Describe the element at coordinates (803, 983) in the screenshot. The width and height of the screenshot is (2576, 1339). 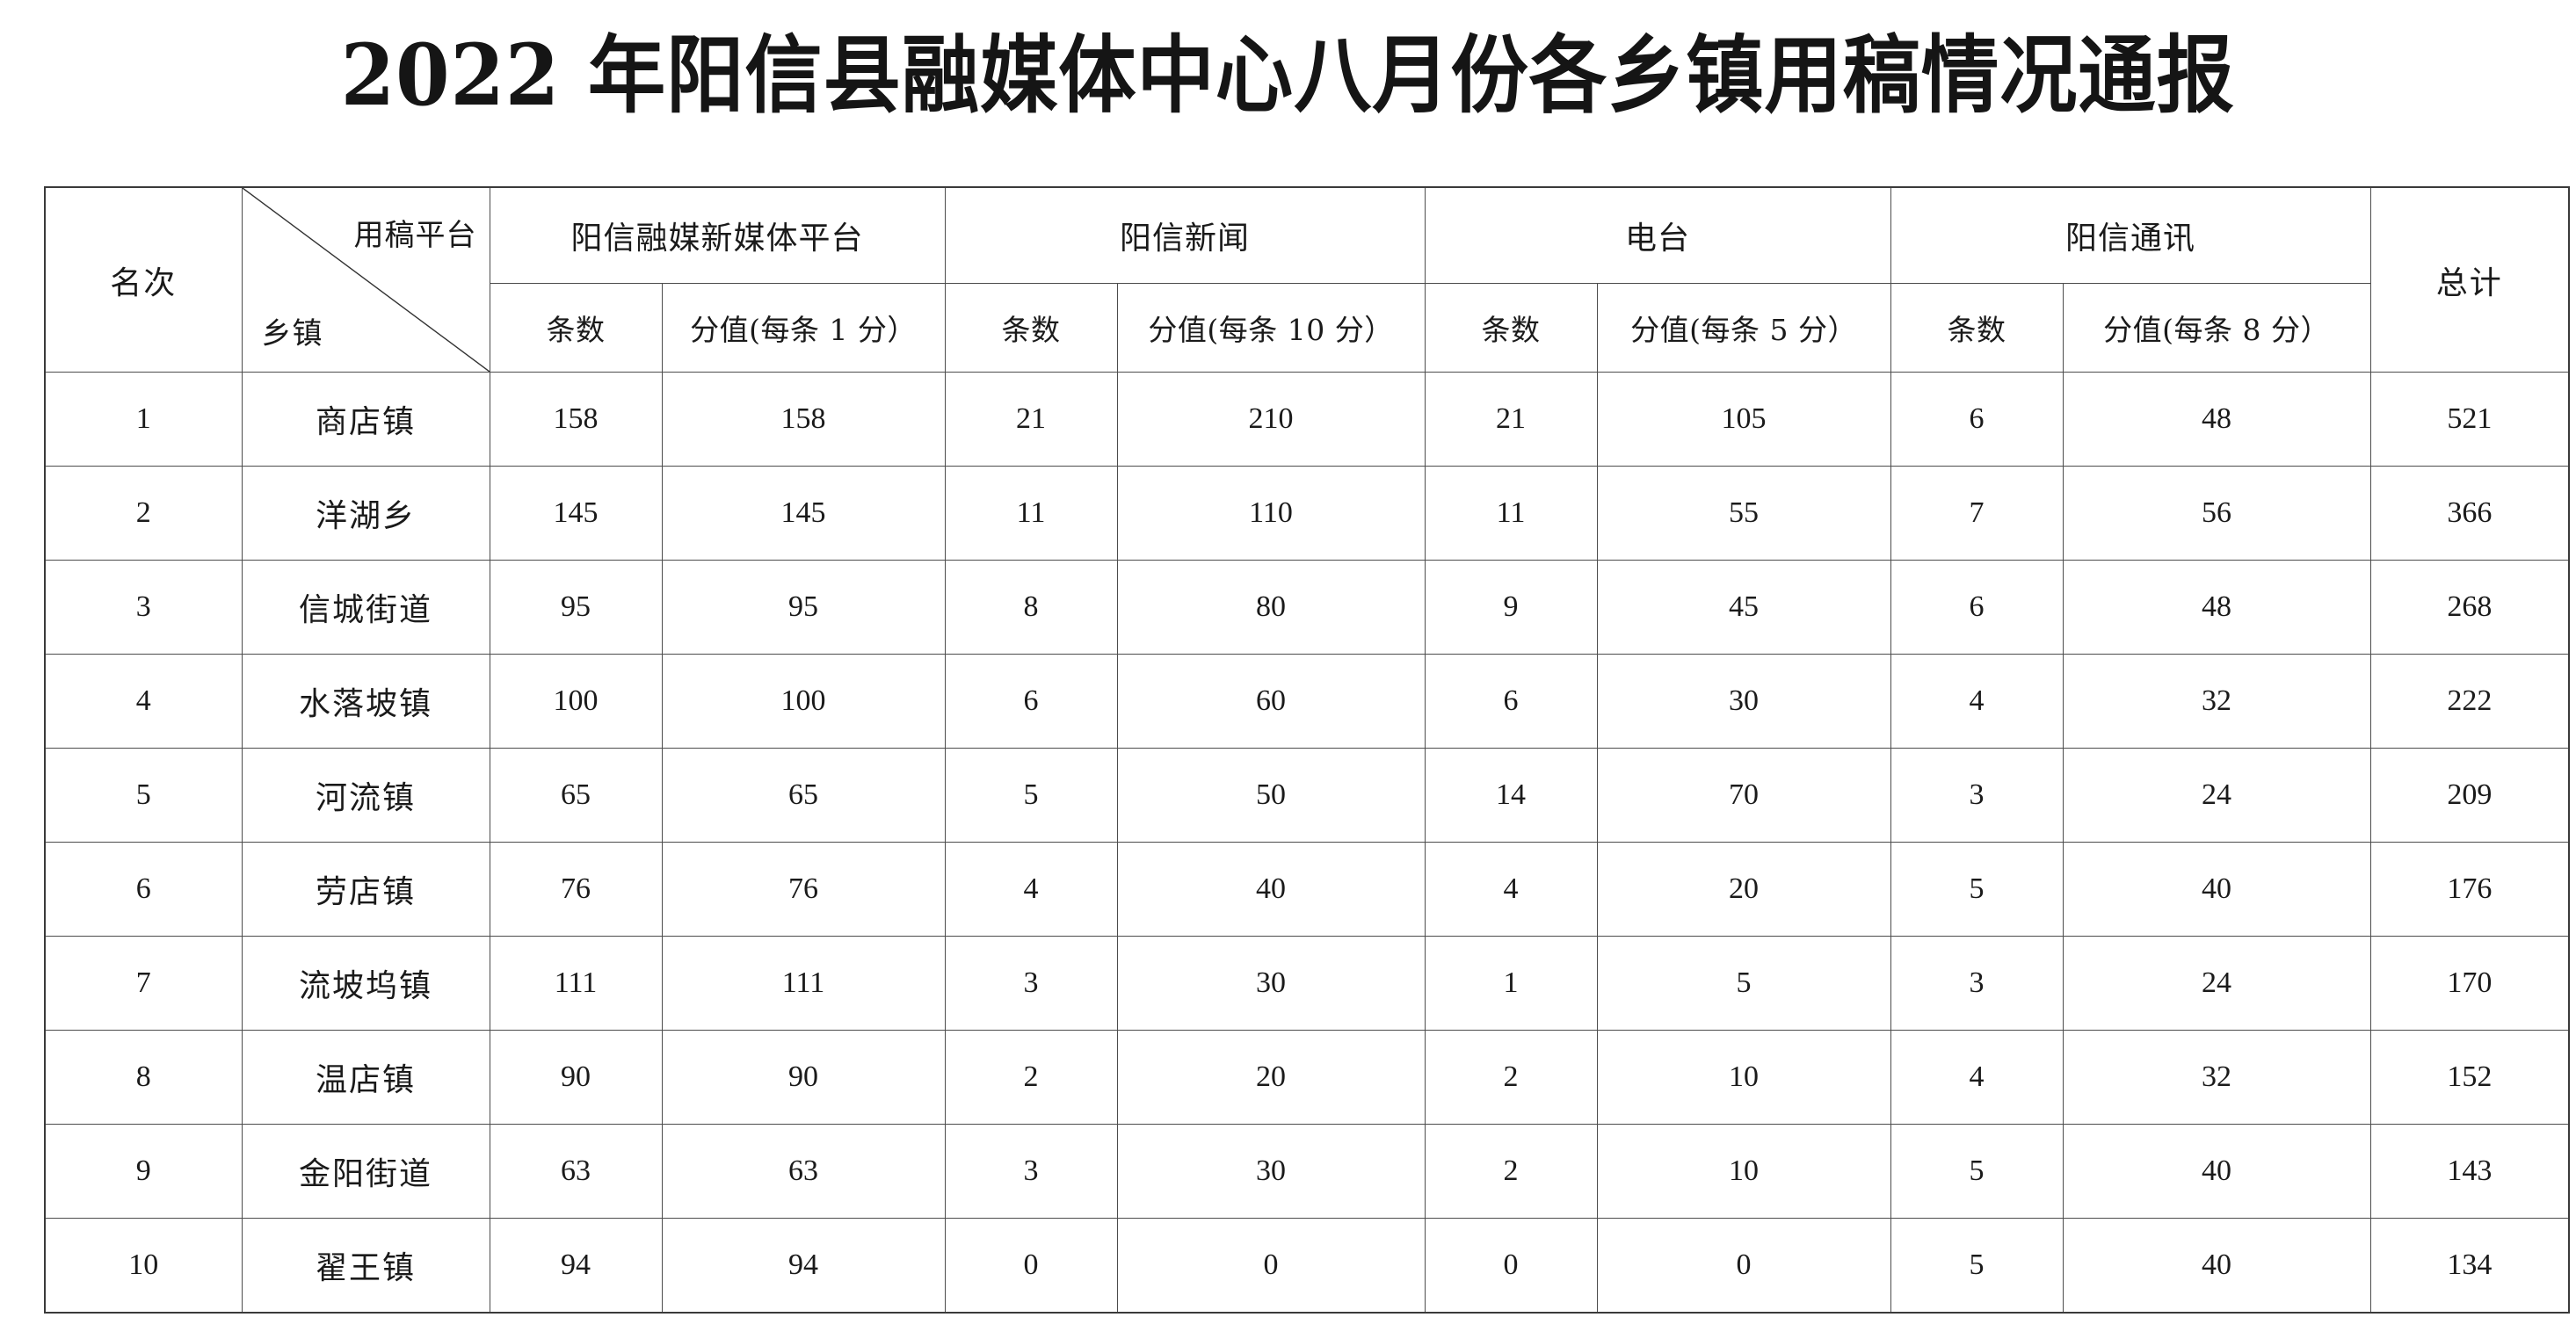
I see `cell-rongmei-score: 111` at that location.